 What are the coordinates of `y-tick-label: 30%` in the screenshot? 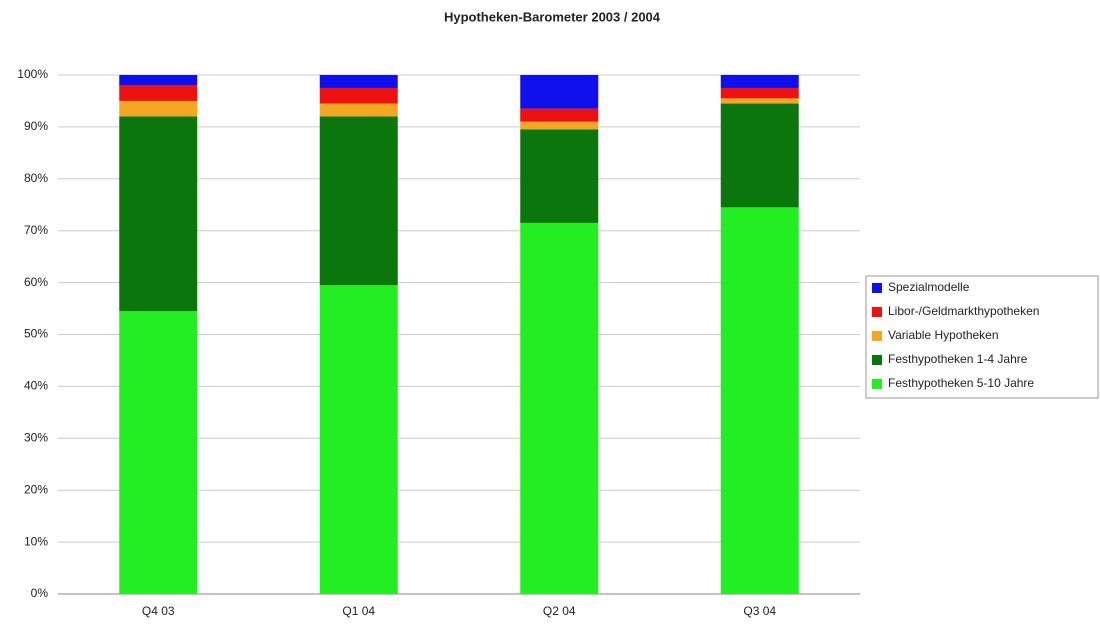 It's located at (36, 437).